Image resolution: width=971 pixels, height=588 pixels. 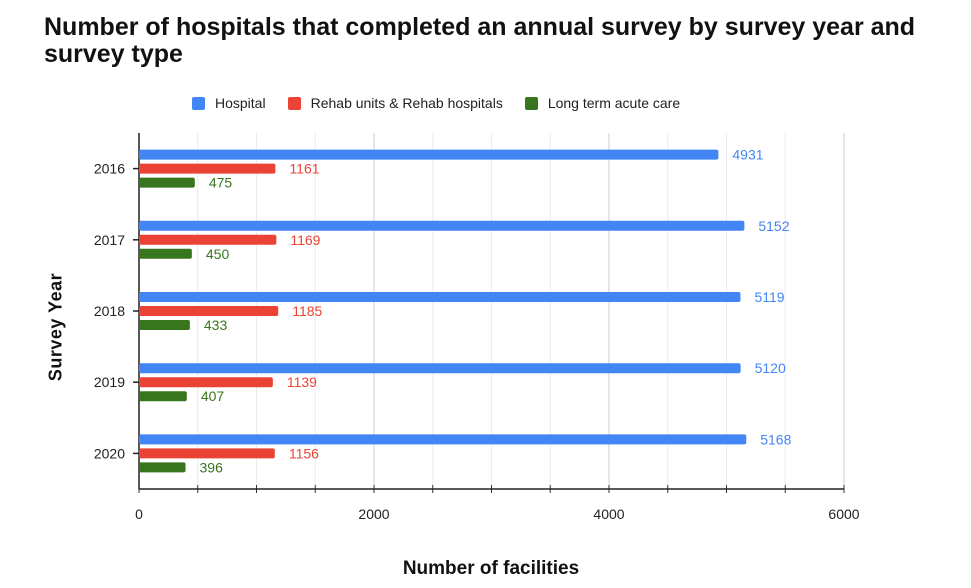 I want to click on y-tick-label: 2016, so click(x=109, y=169).